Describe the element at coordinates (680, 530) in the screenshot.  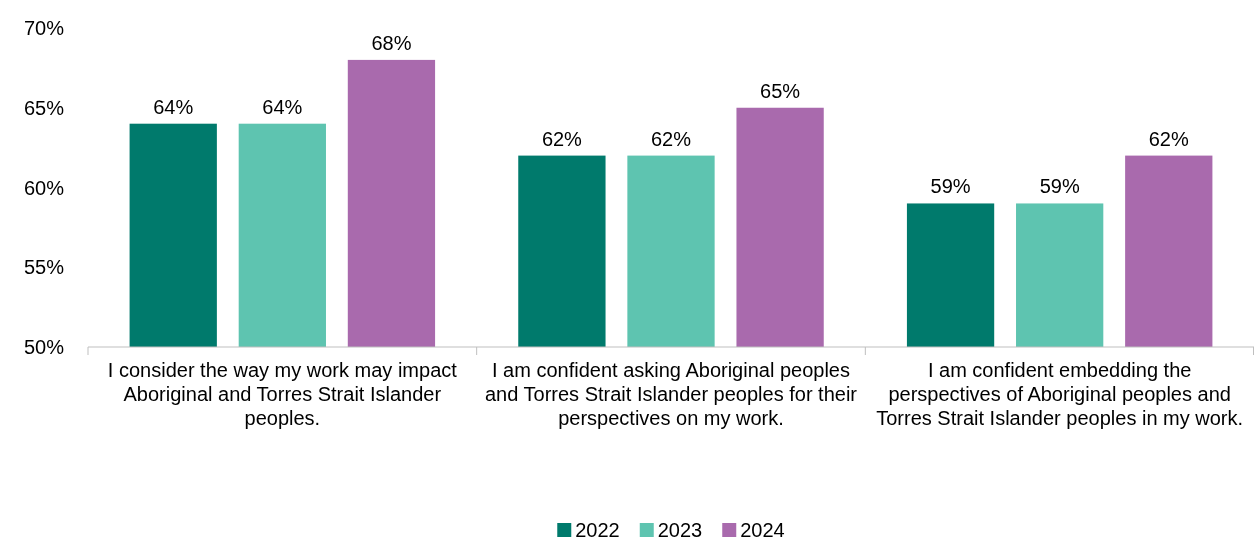
I see `legend-label: 2023` at that location.